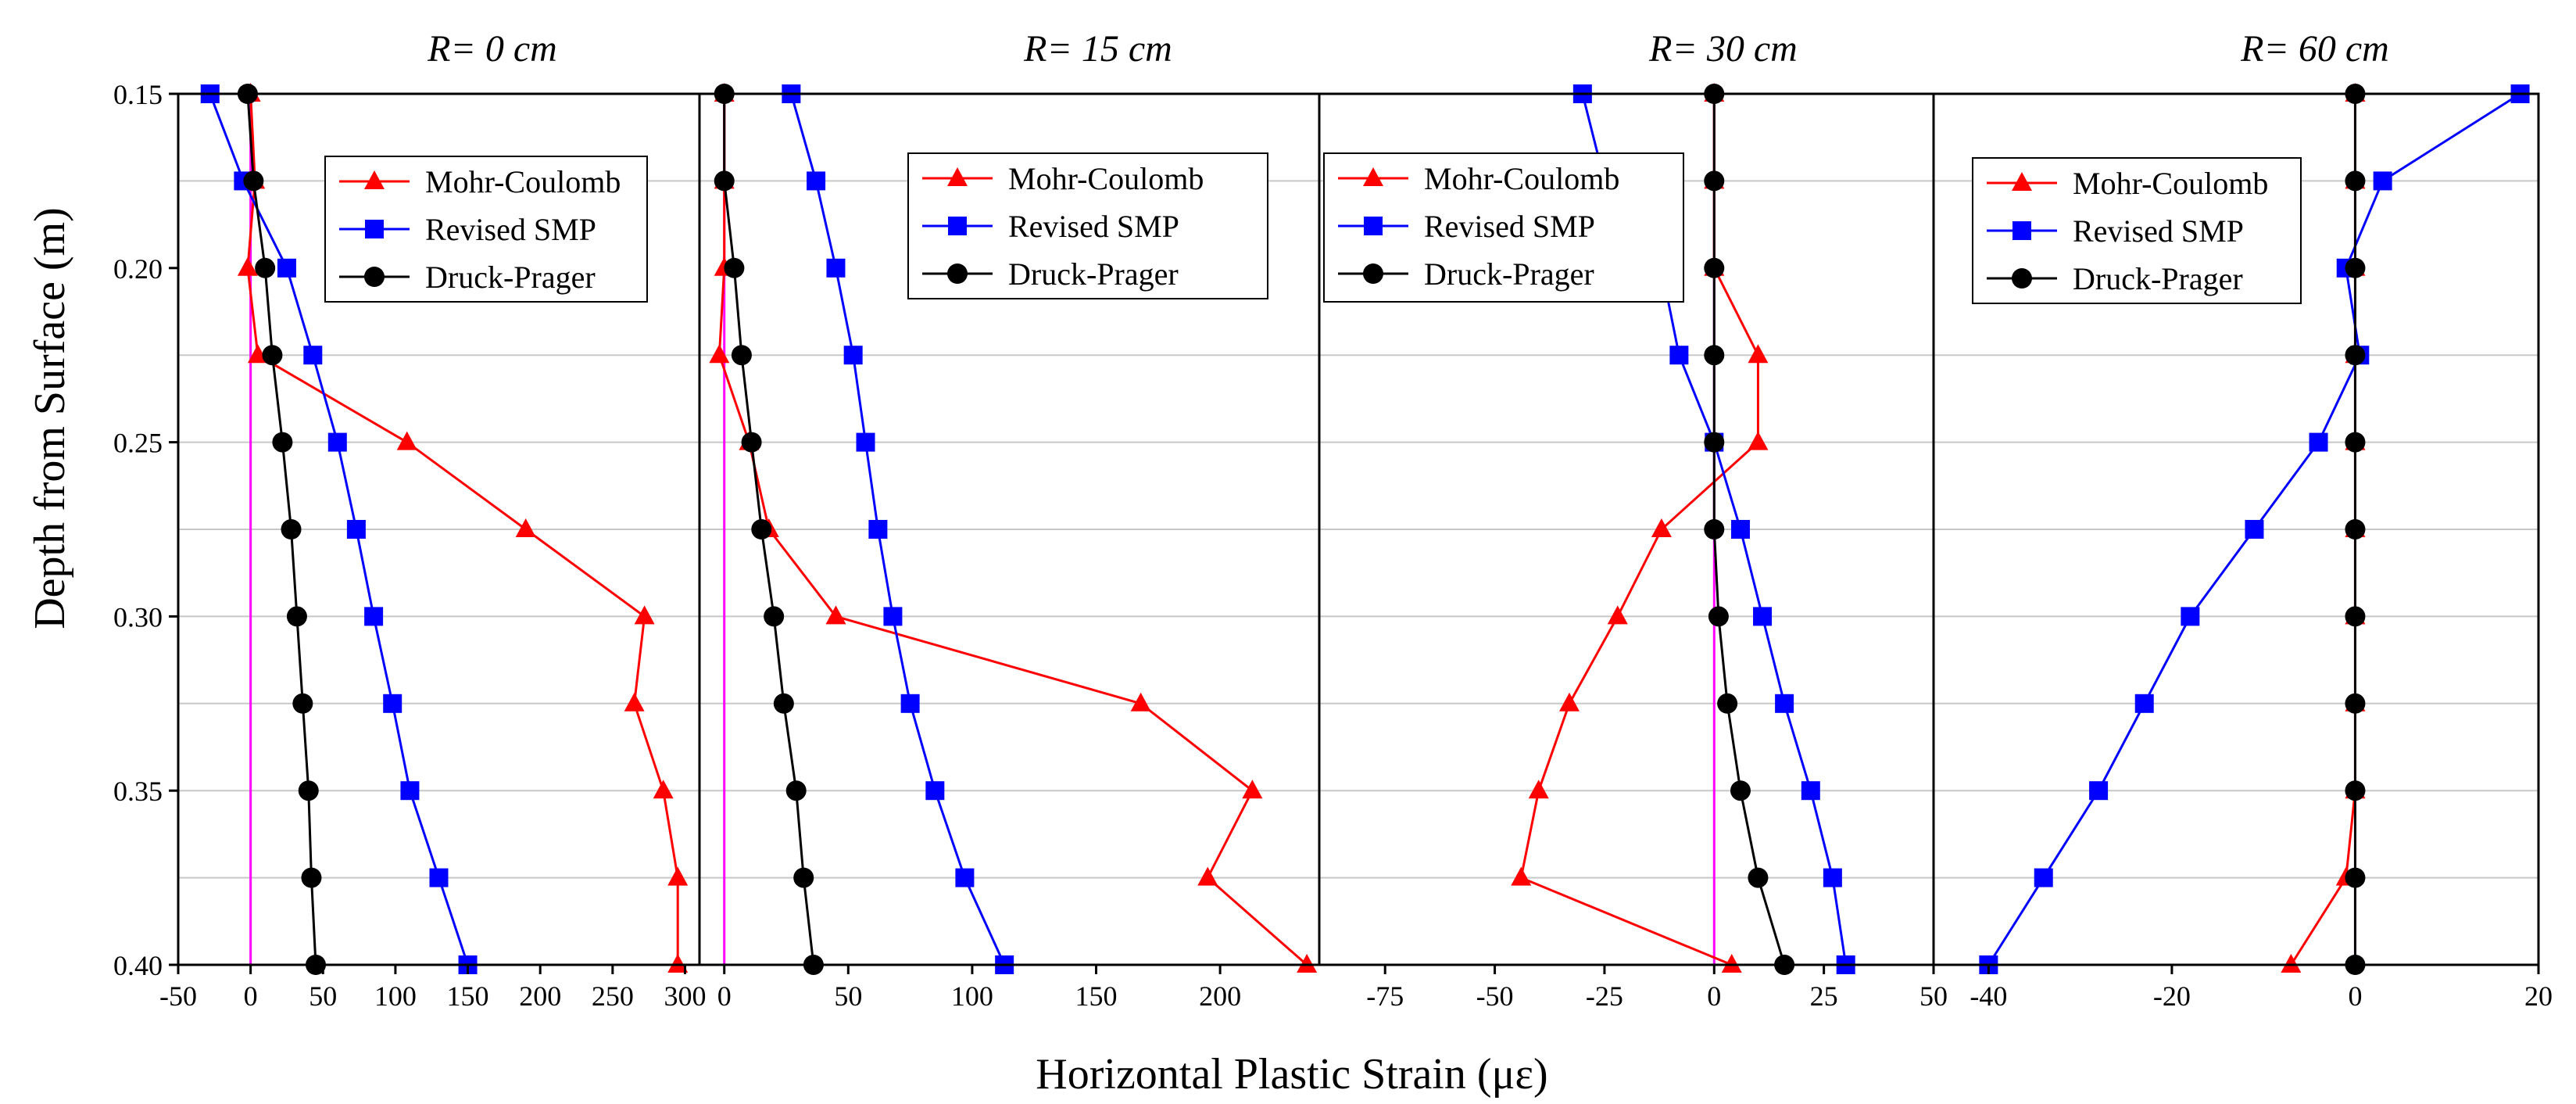 Image resolution: width=2576 pixels, height=1104 pixels. What do you see at coordinates (1385, 996) in the screenshot?
I see `x-tick-label: -75` at bounding box center [1385, 996].